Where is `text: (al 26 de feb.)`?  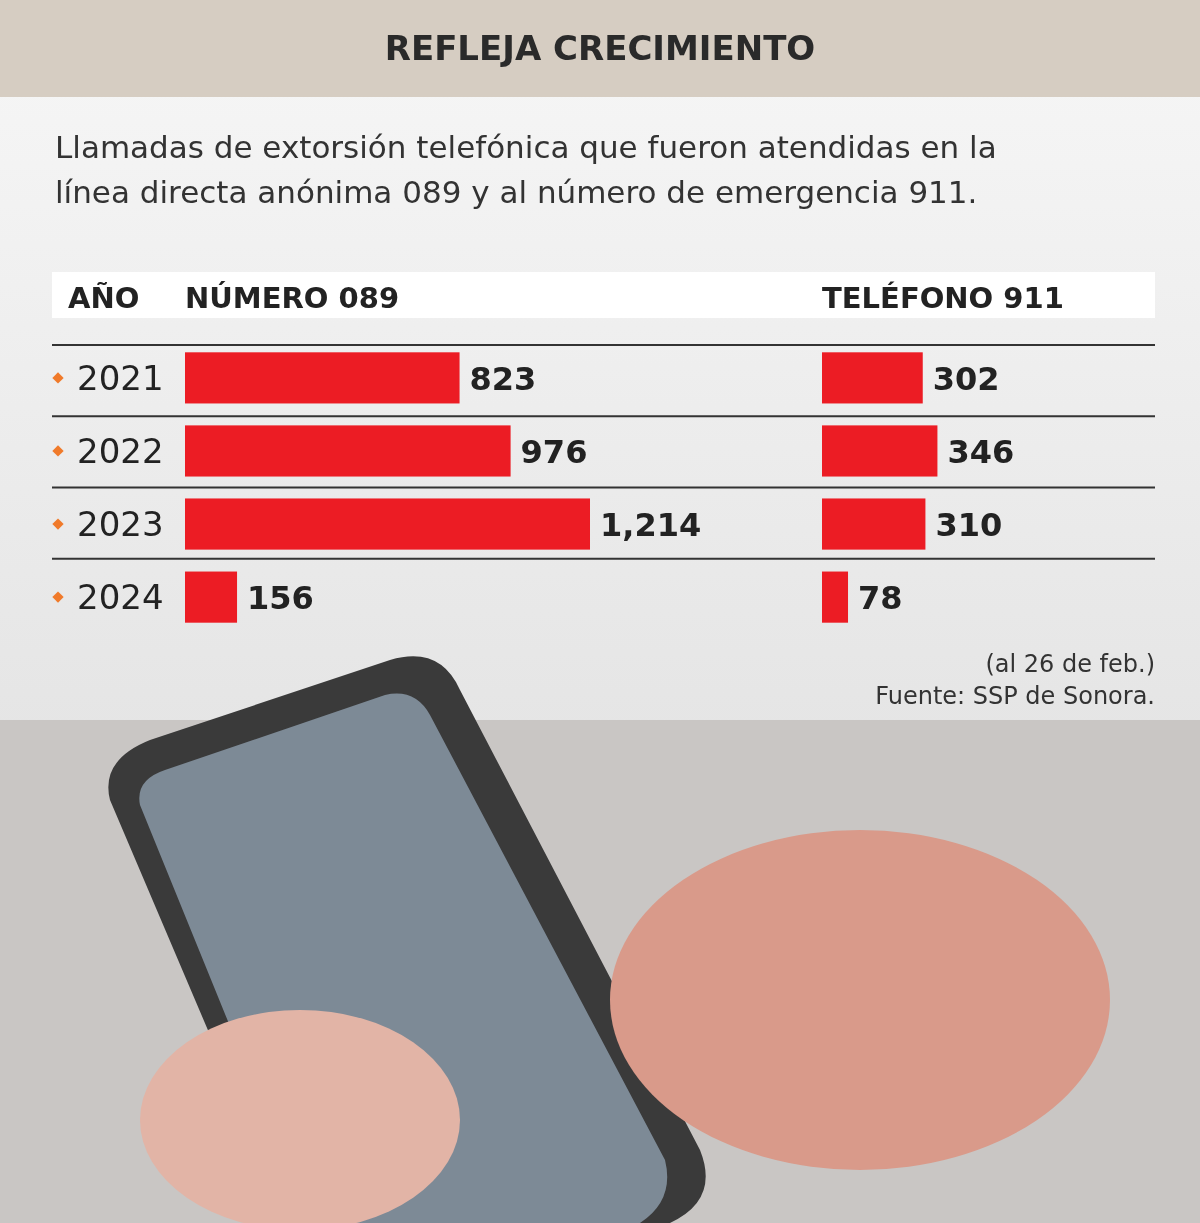
text: (al 26 de feb.) is located at coordinates (1070, 664).